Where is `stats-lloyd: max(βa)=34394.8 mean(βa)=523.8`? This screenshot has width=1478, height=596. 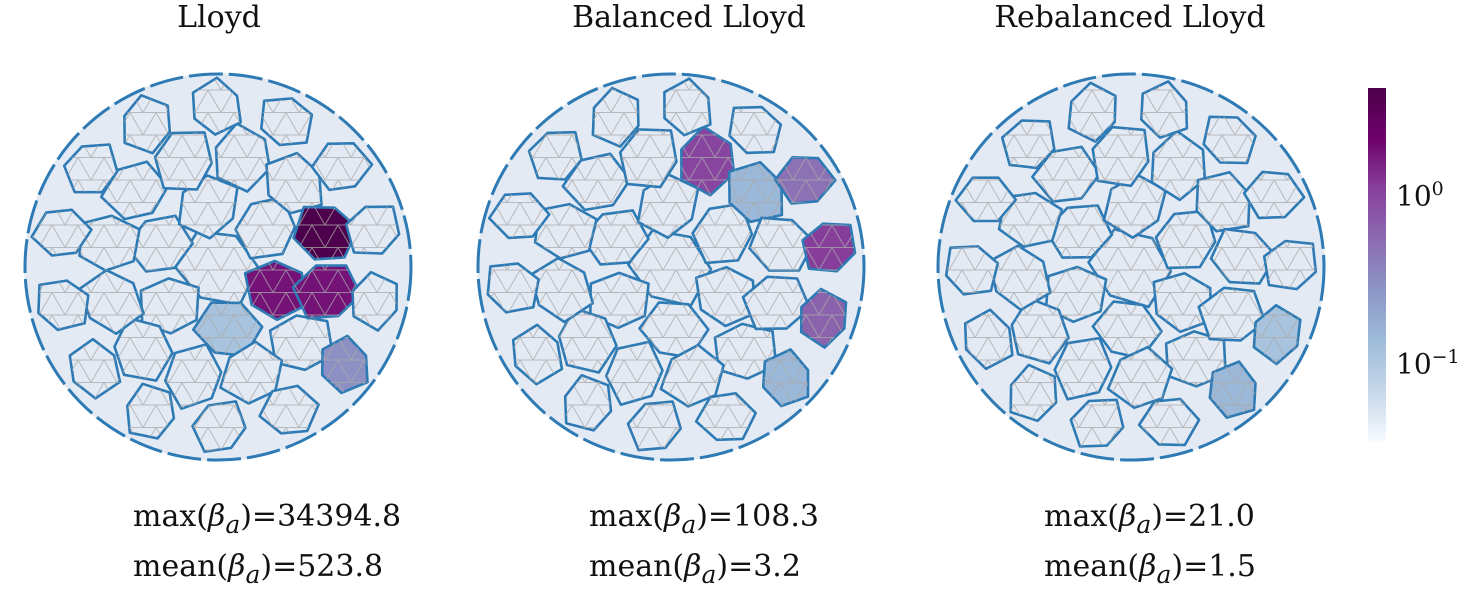
stats-lloyd: max(βa)=34394.8 mean(βa)=523.8 is located at coordinates (267, 546).